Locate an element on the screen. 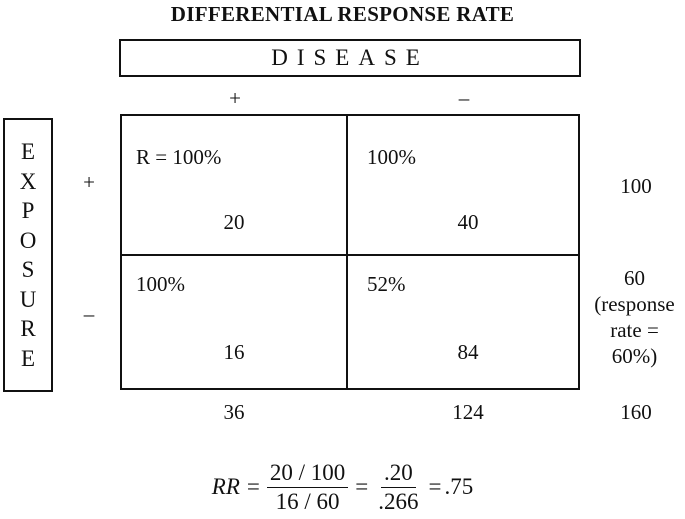  column-total-diseased: 36 is located at coordinates (234, 412).